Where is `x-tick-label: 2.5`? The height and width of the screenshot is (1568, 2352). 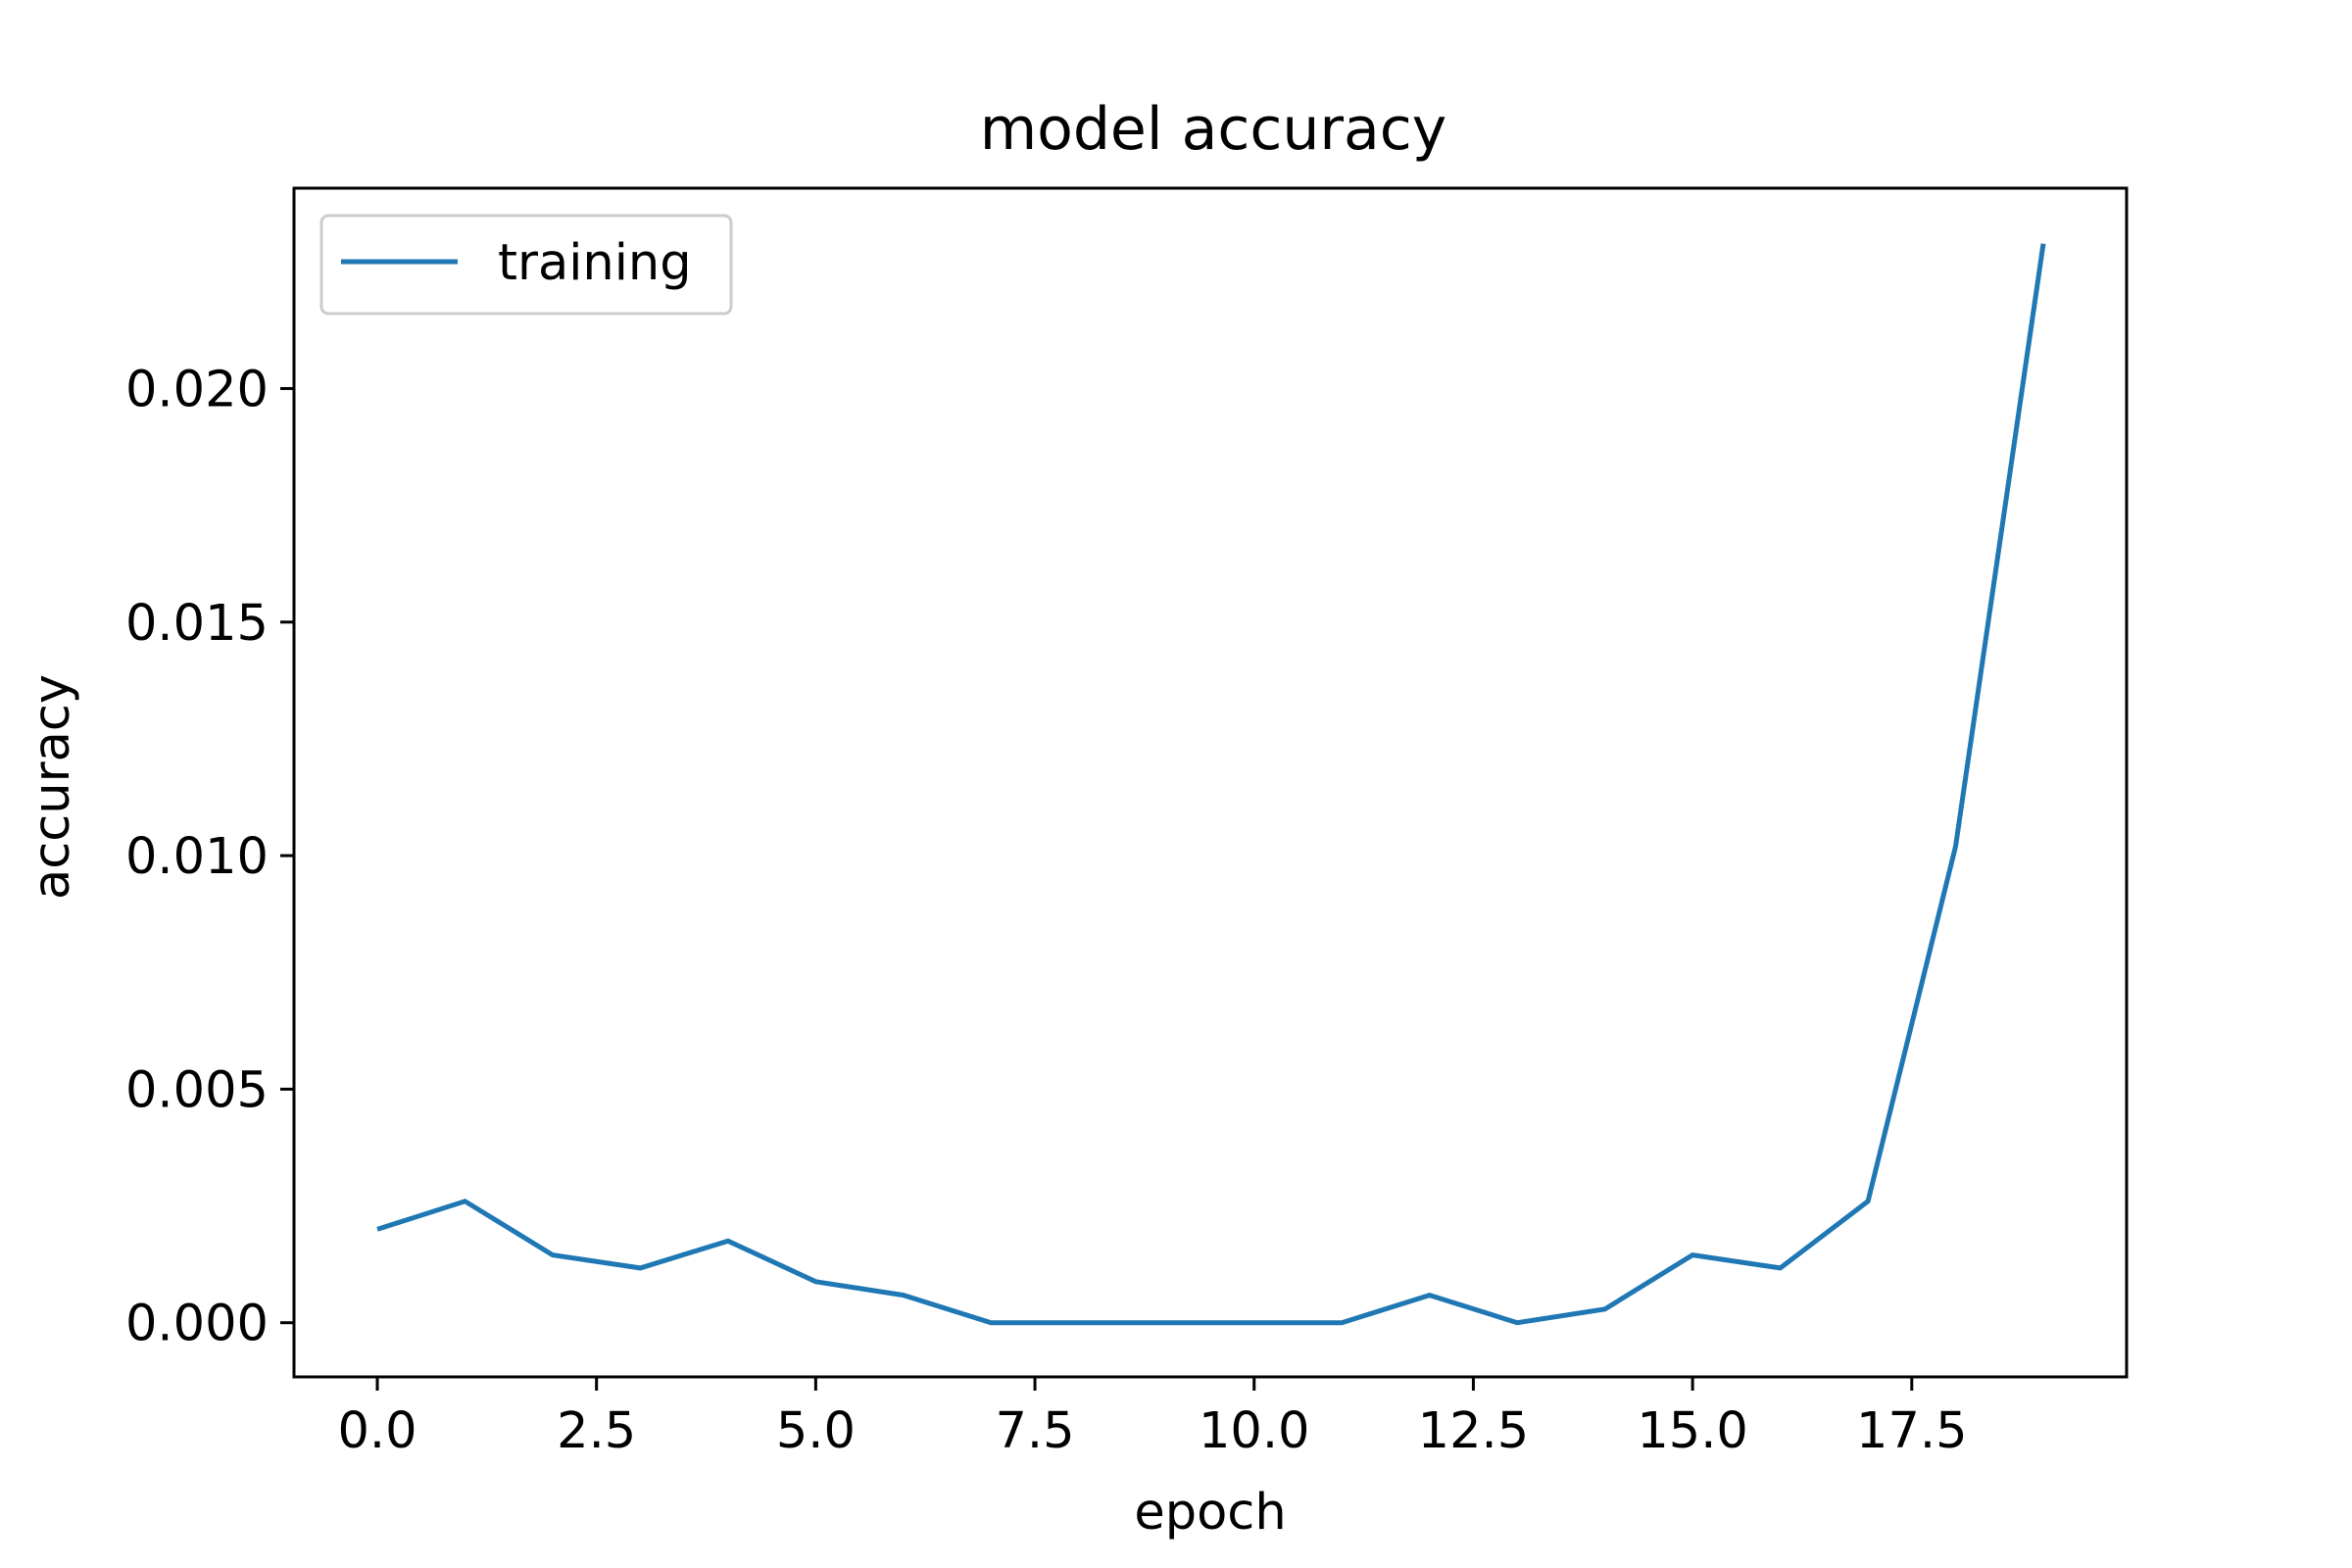 x-tick-label: 2.5 is located at coordinates (596, 1431).